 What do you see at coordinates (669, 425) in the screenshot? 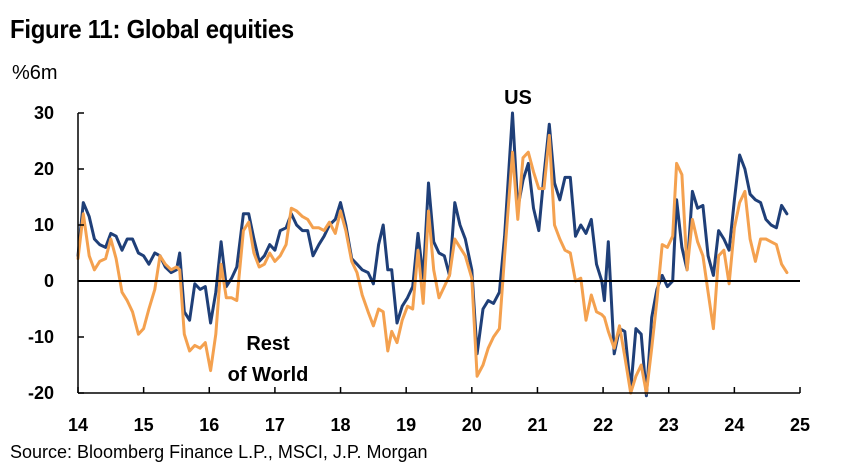
I see `x-tick-label: 23` at bounding box center [669, 425].